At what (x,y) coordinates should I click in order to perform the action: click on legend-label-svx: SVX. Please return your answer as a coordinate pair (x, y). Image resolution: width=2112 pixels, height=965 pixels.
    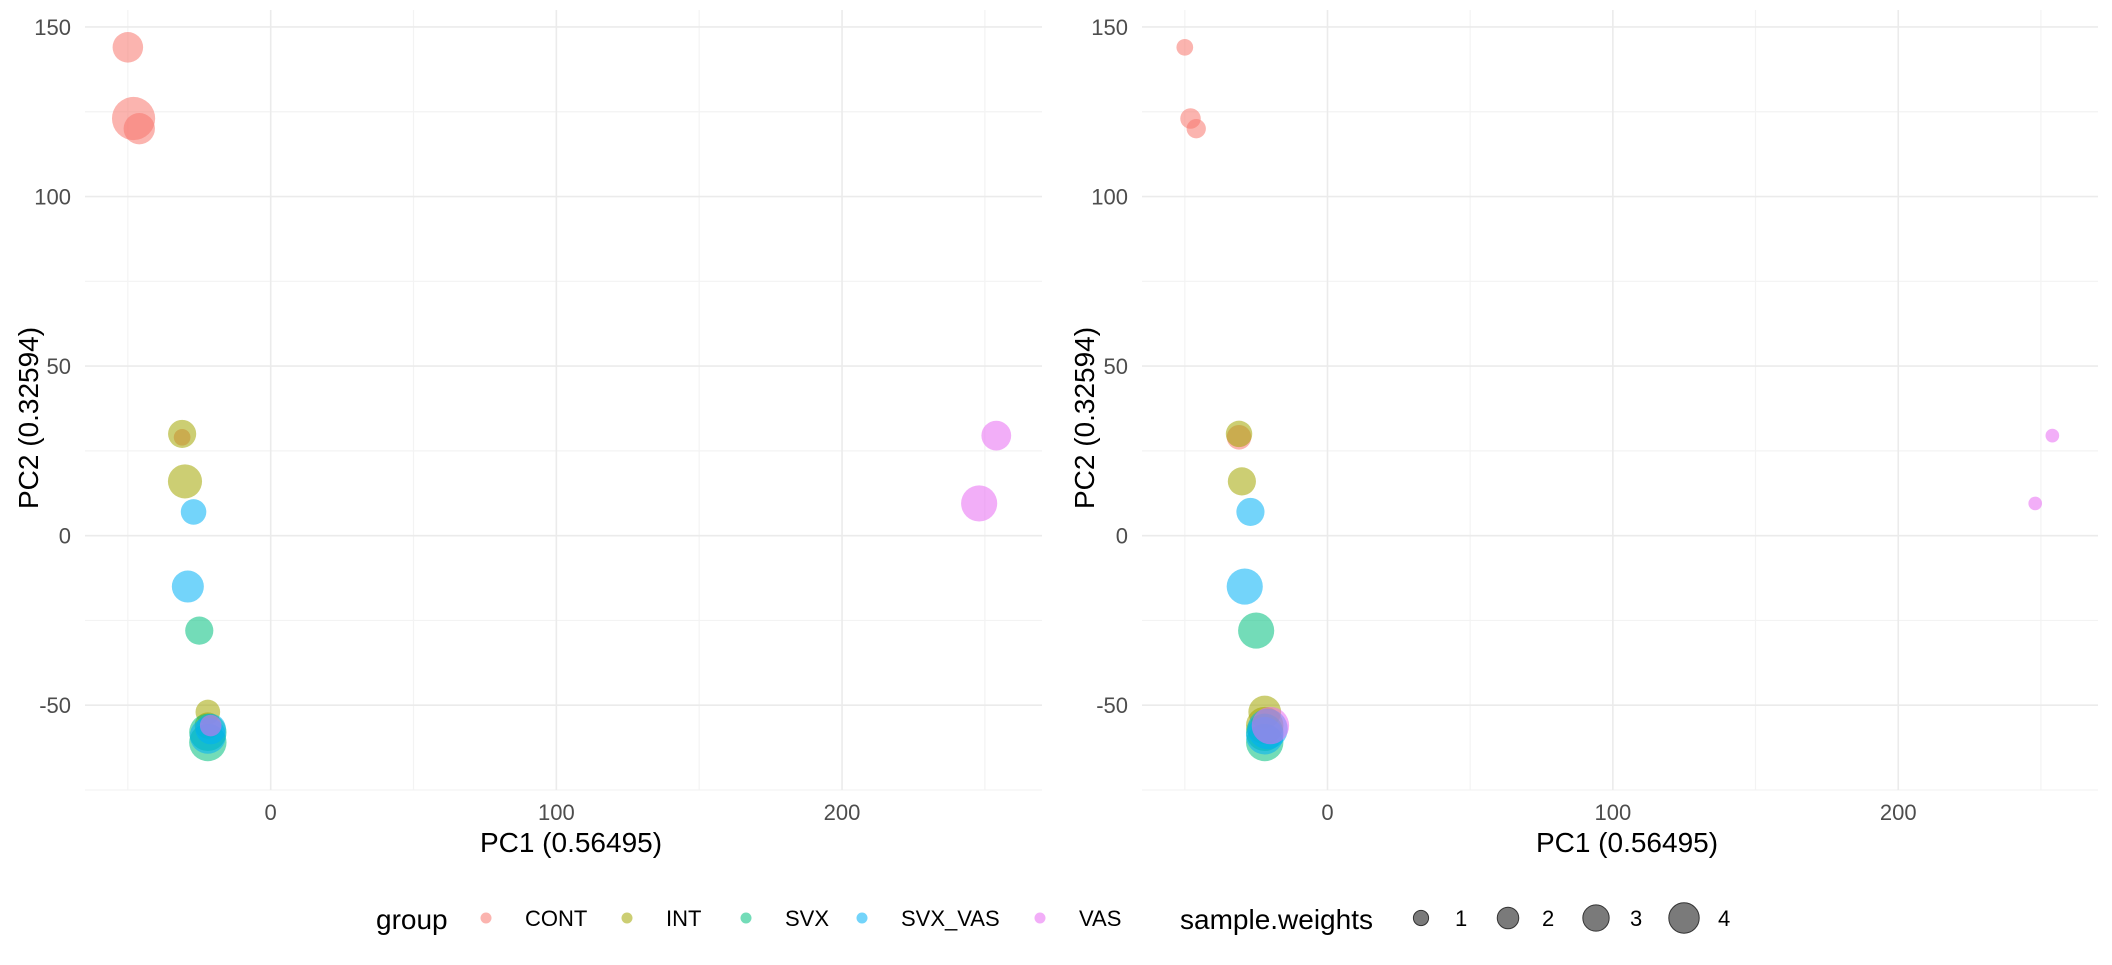
    Looking at the image, I should click on (807, 918).